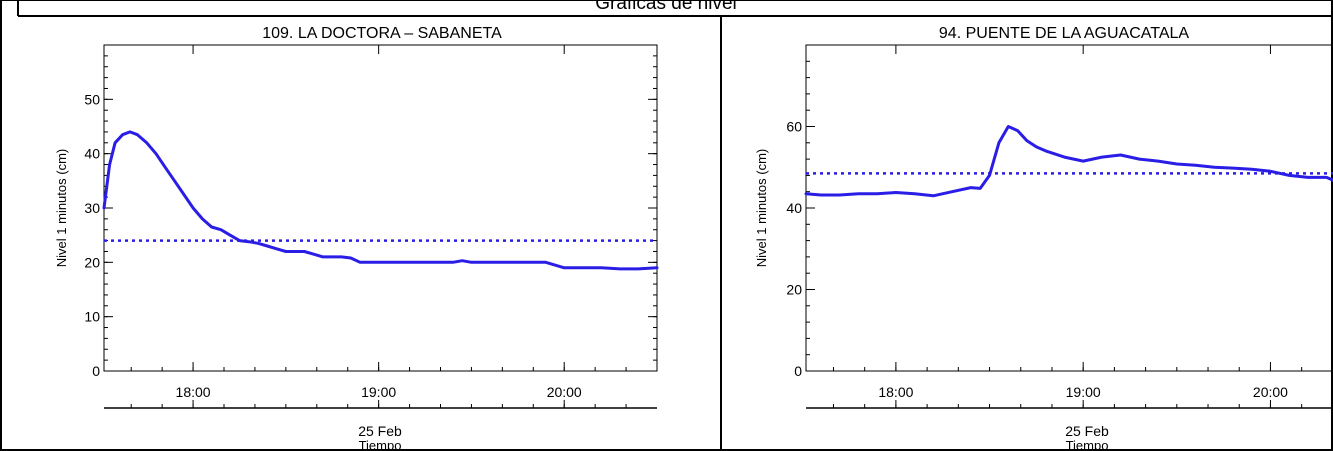 This screenshot has height=451, width=1333. I want to click on y-tick-label: 50, so click(92, 99).